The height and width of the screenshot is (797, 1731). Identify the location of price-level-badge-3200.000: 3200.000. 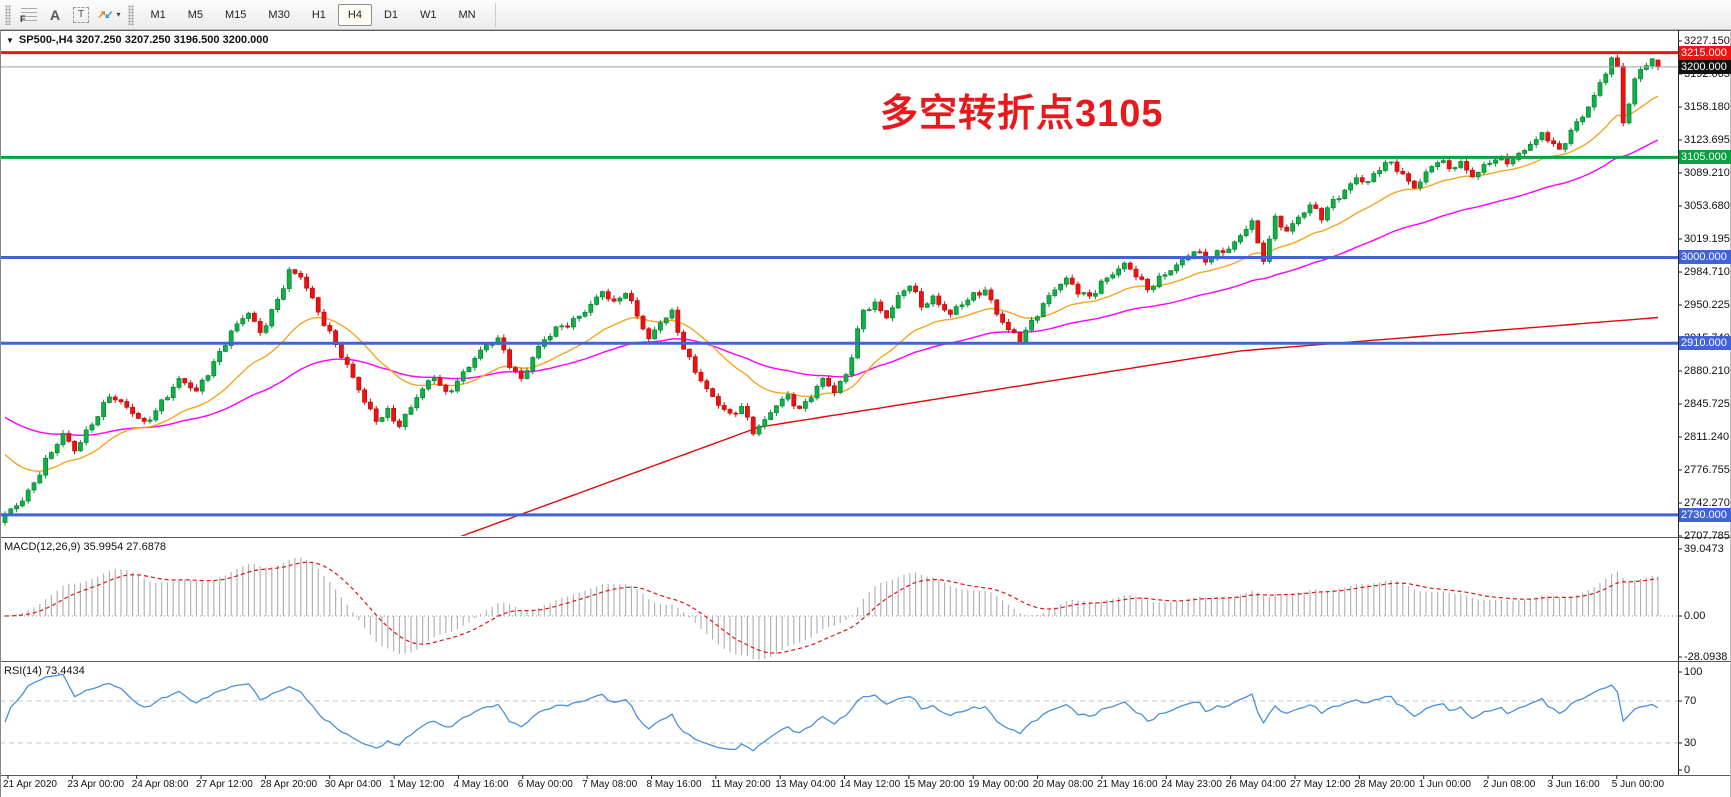
(1705, 66).